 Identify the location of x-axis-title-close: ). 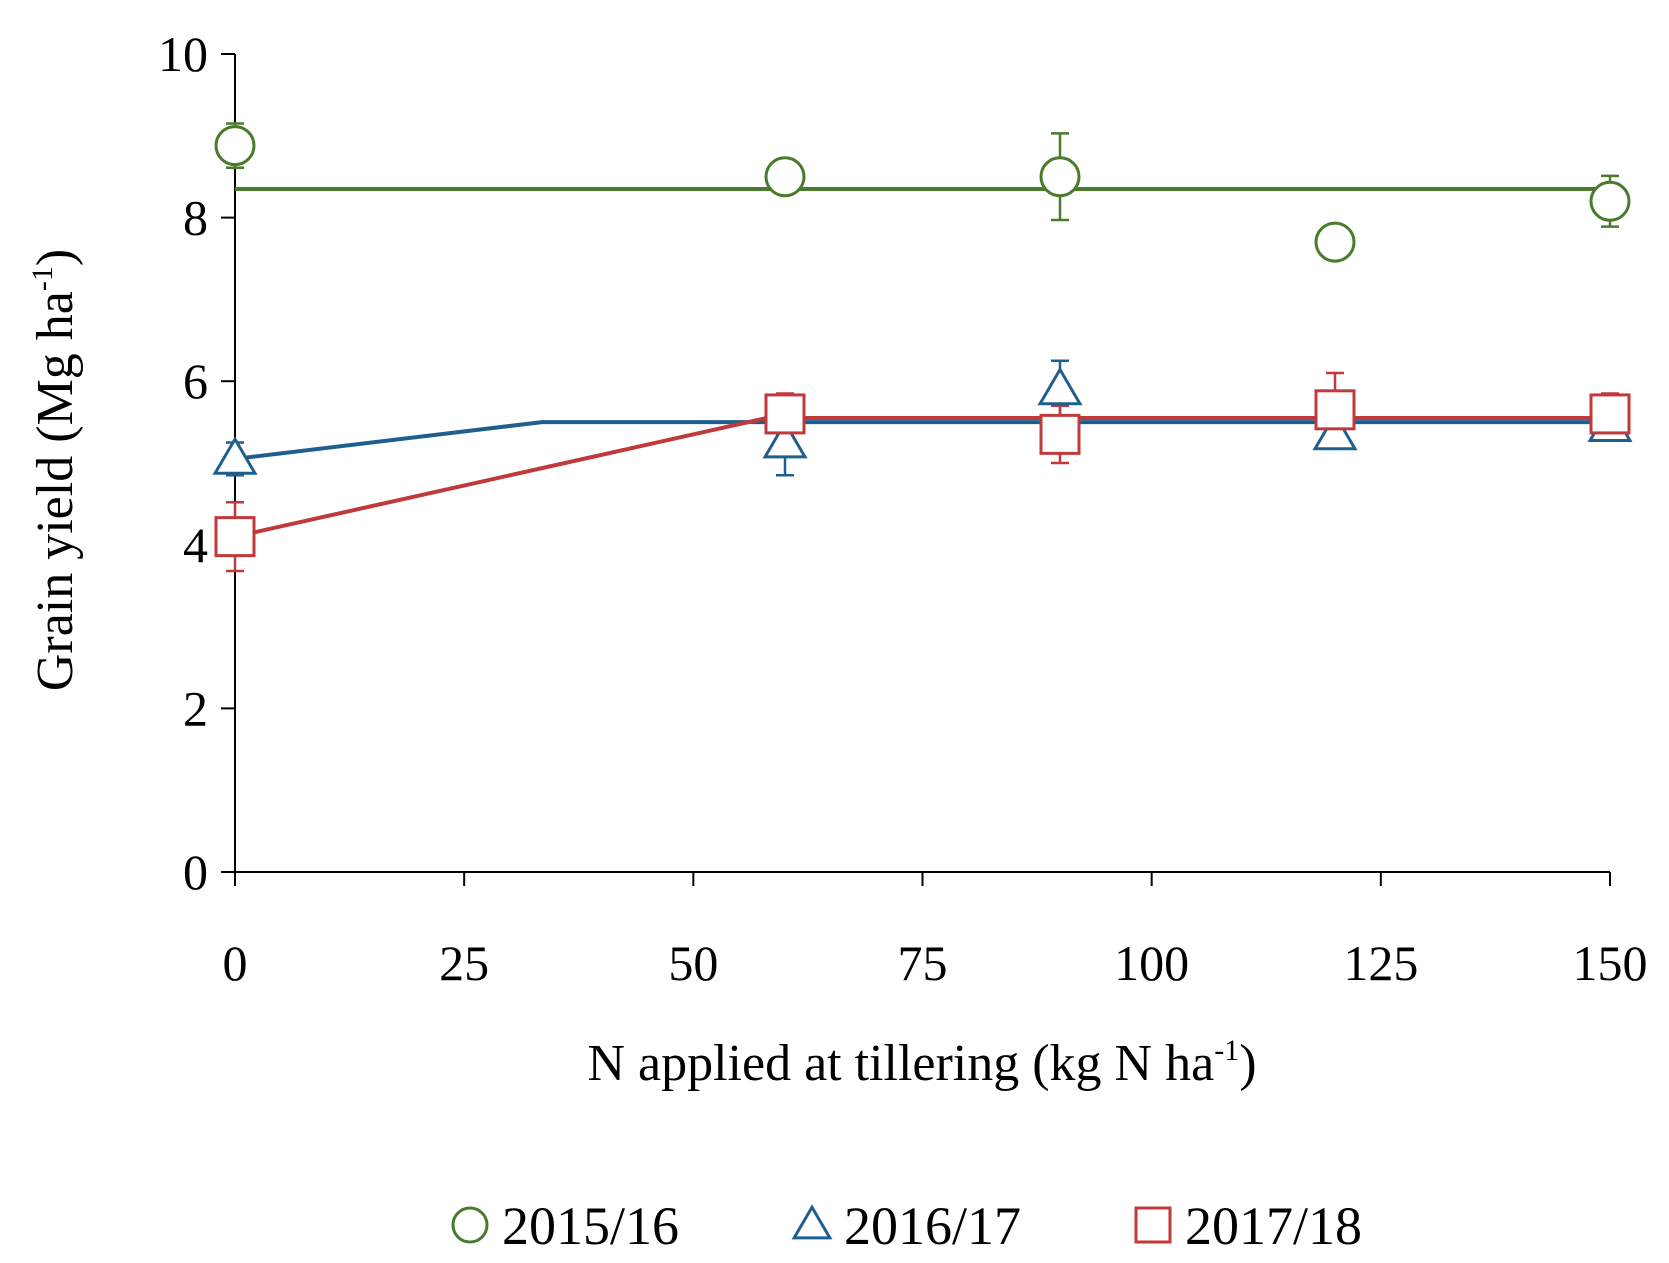
(1247, 1063).